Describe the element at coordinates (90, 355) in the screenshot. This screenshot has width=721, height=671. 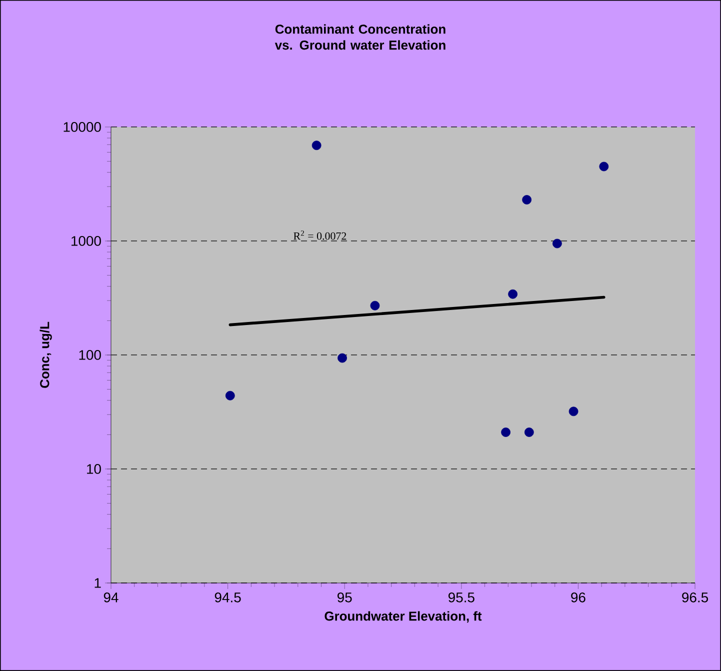
I see `y-tick-label: 100` at that location.